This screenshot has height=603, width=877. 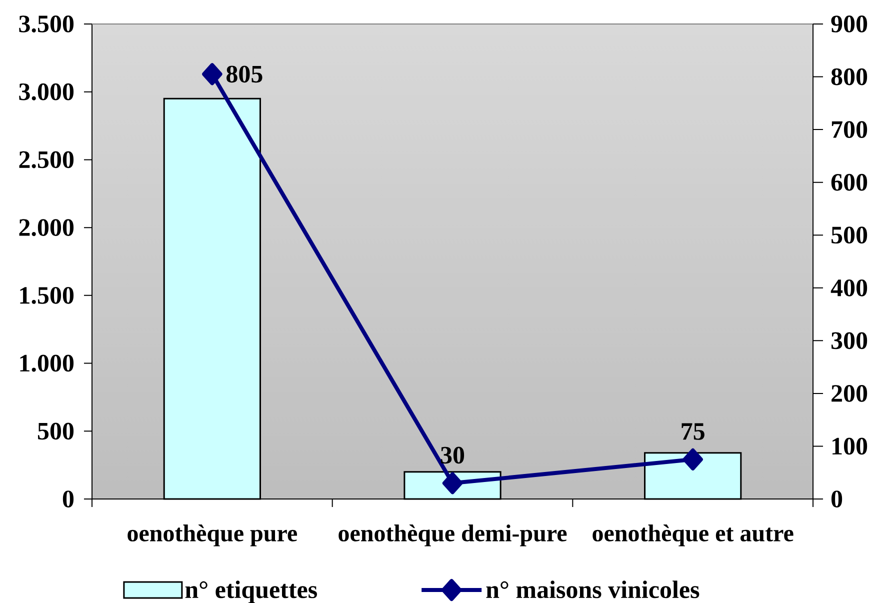 What do you see at coordinates (46, 24) in the screenshot?
I see `y-tick-label: 3.500` at bounding box center [46, 24].